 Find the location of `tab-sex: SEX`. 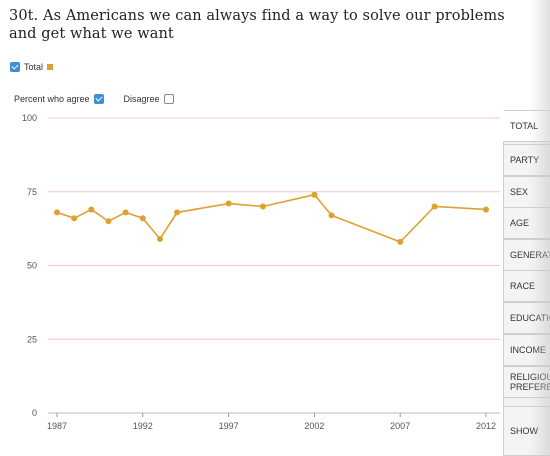

tab-sex: SEX is located at coordinates (527, 192).